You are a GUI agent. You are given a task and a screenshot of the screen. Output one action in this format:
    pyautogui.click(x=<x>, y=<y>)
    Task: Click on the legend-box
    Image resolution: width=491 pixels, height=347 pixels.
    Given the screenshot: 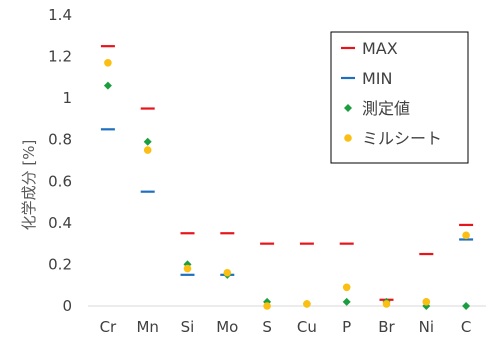 What is the action you would take?
    pyautogui.click(x=399, y=97)
    